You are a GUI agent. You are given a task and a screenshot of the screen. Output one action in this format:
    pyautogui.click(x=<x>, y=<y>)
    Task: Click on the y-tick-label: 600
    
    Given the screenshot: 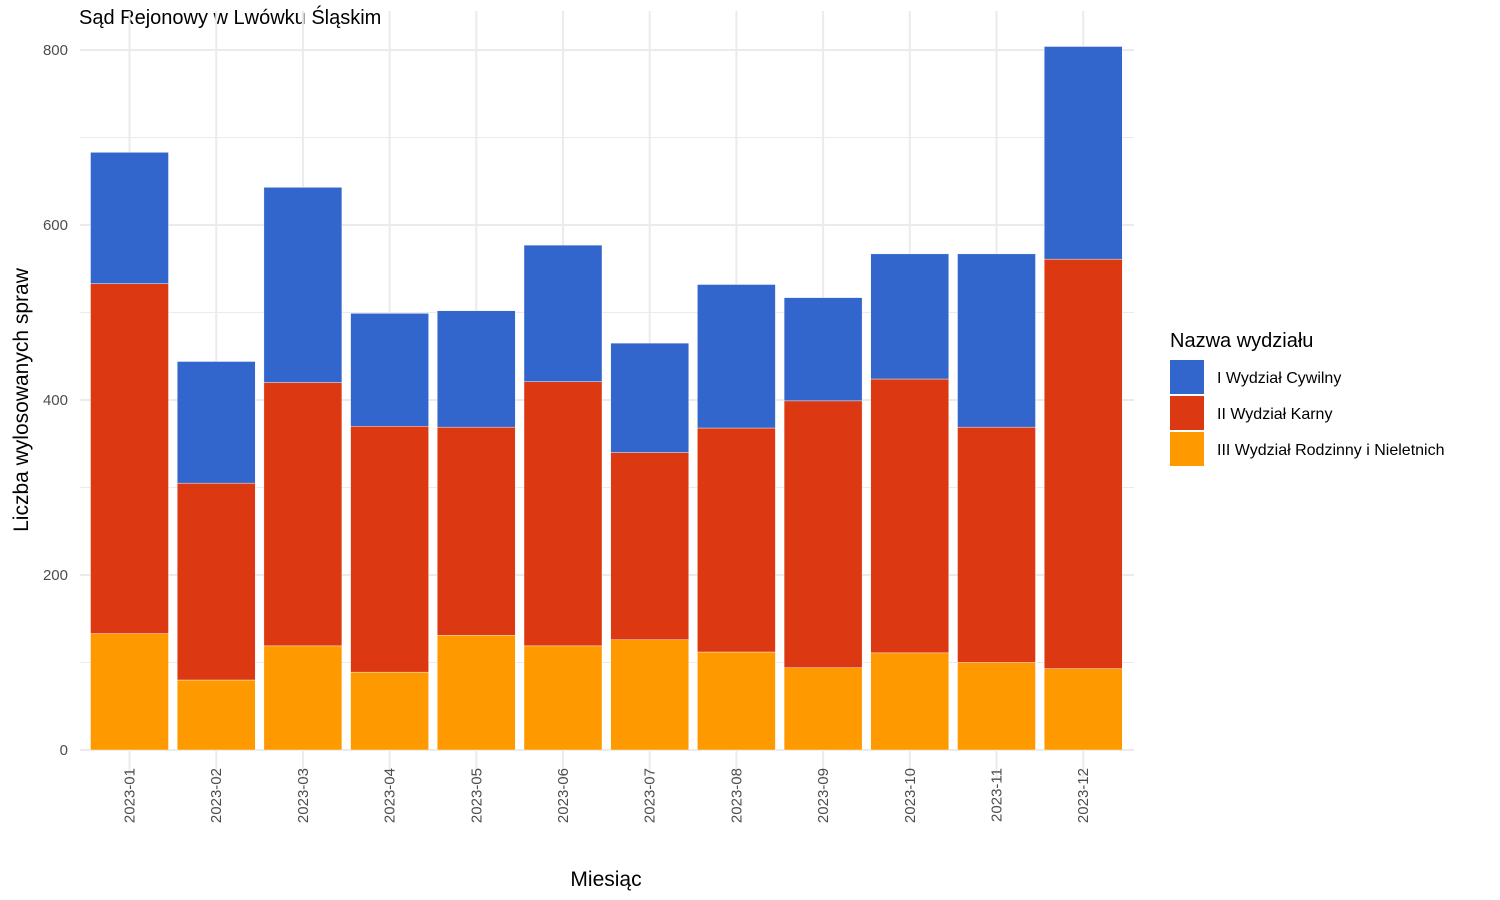 What is the action you would take?
    pyautogui.click(x=55, y=225)
    